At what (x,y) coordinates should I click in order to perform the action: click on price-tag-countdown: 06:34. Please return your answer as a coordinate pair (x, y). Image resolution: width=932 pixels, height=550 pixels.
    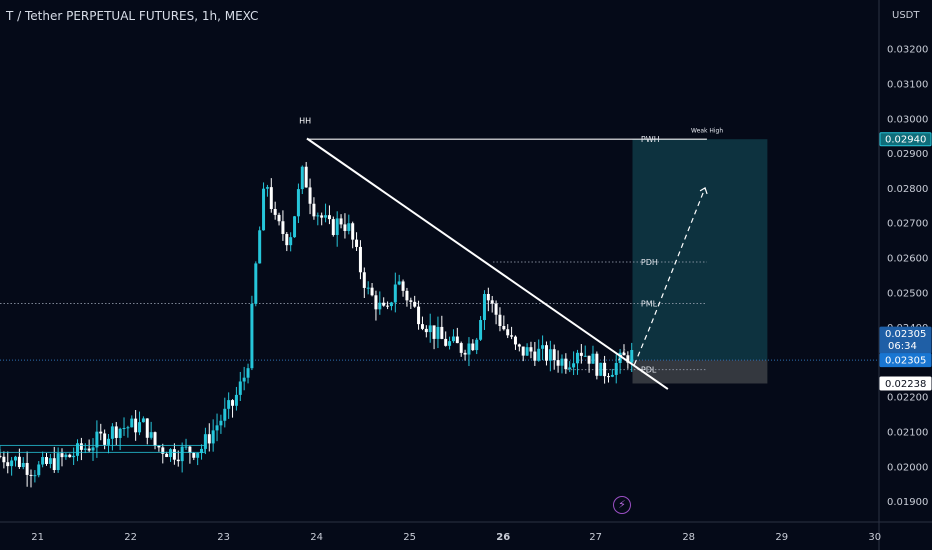
    Looking at the image, I should click on (902, 346).